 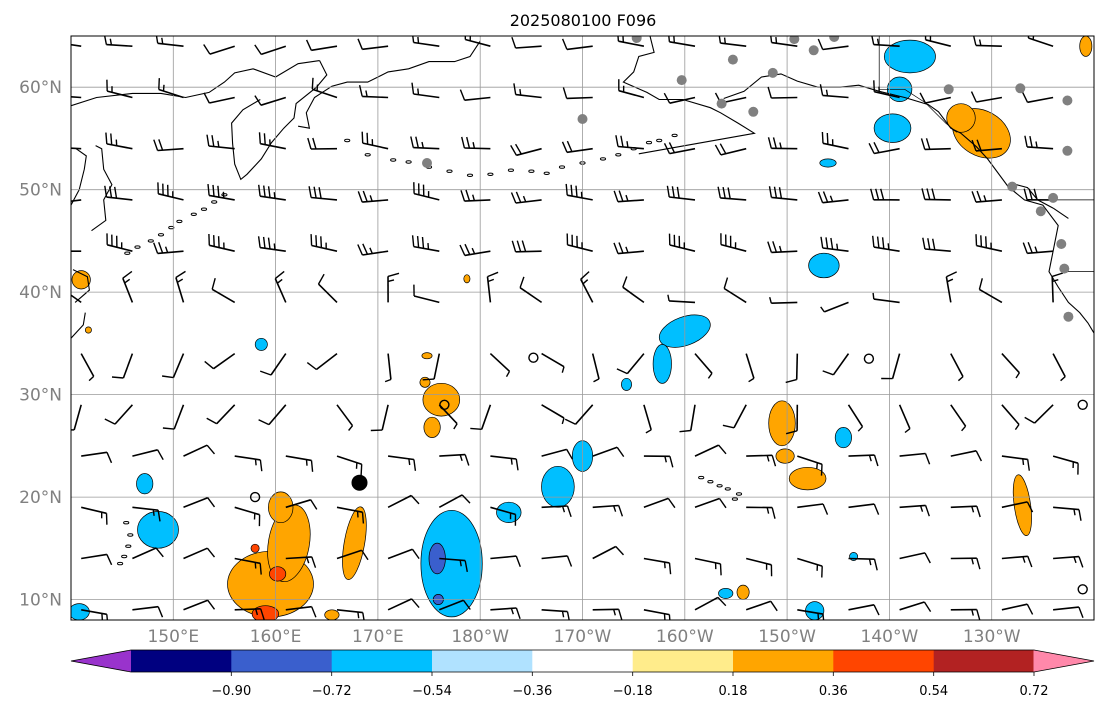 What do you see at coordinates (276, 637) in the screenshot?
I see `longitude-label: 160°E` at bounding box center [276, 637].